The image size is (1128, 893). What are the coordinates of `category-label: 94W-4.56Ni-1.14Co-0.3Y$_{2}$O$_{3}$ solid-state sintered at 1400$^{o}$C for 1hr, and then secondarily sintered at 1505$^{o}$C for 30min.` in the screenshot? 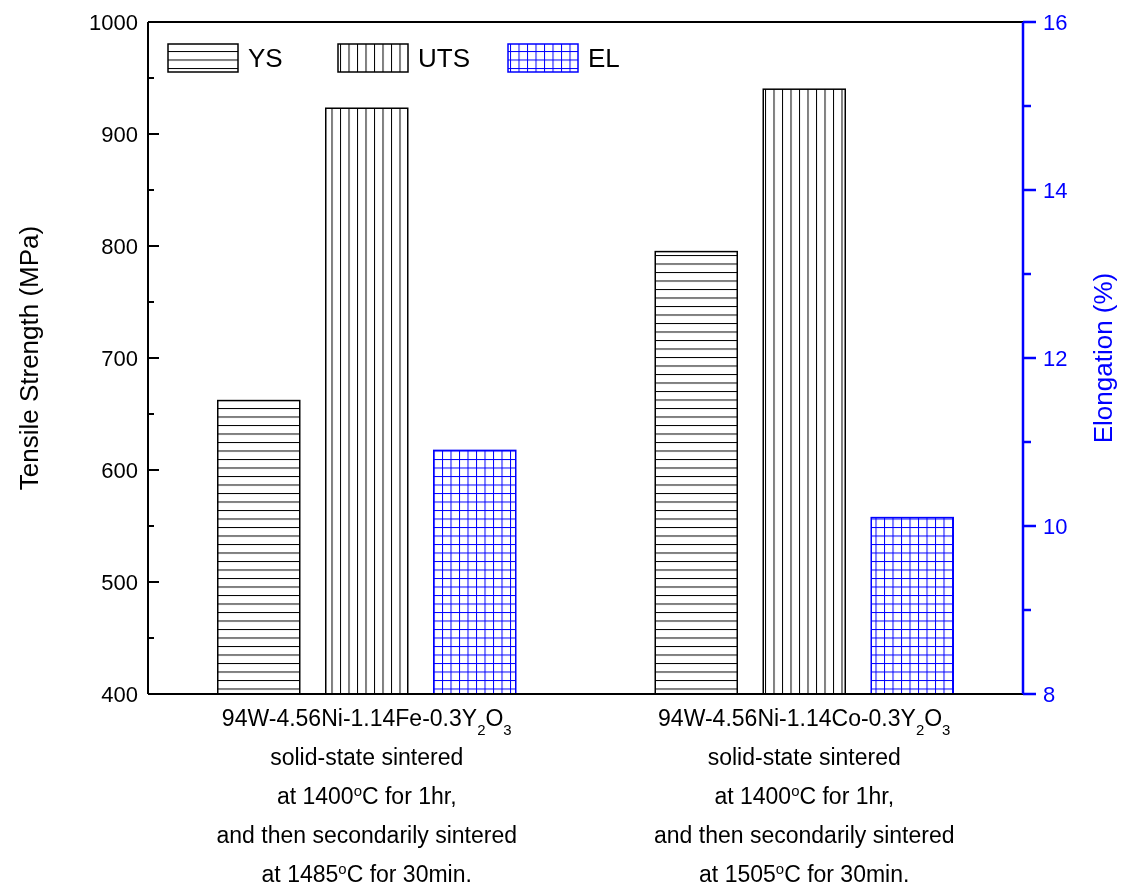 It's located at (804, 796).